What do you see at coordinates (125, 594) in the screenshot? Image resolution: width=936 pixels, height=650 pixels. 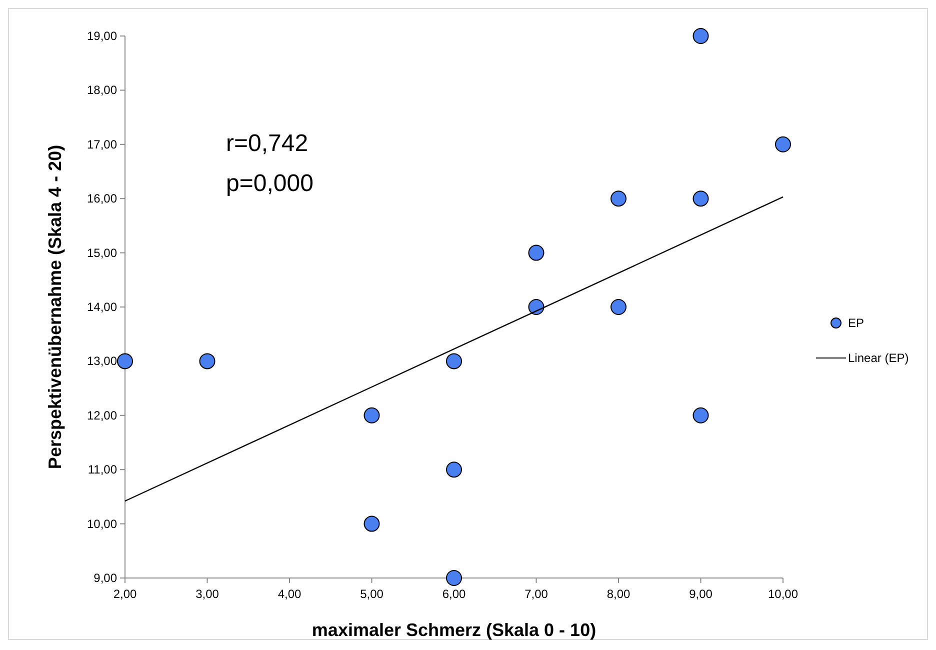 I see `x-tick-label: 2,00` at bounding box center [125, 594].